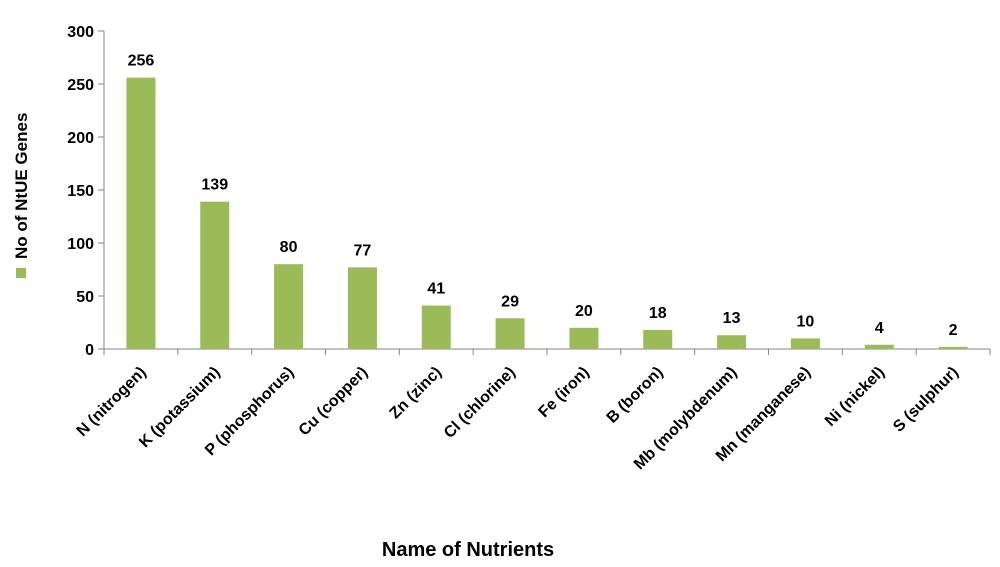  I want to click on data-label: 77, so click(363, 250).